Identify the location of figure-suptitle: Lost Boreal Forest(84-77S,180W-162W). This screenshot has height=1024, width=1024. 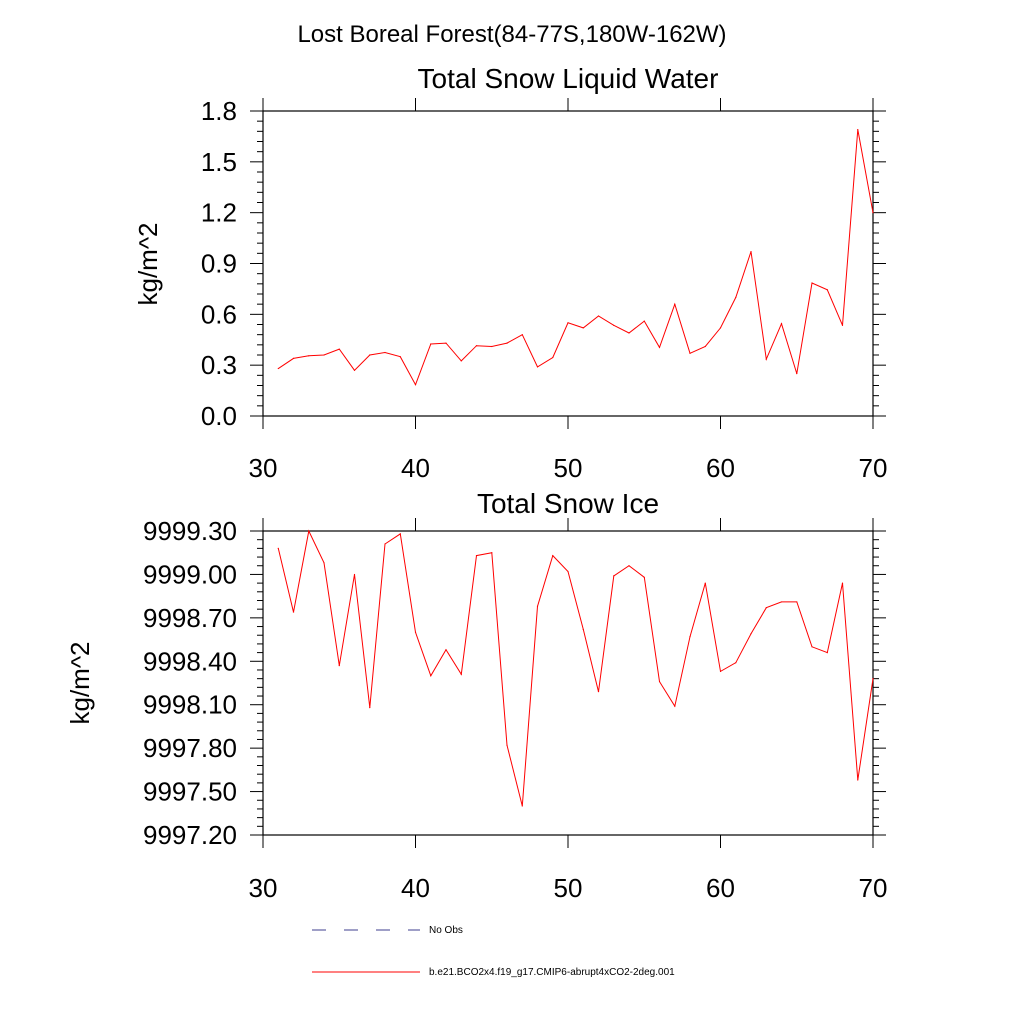
(511, 34).